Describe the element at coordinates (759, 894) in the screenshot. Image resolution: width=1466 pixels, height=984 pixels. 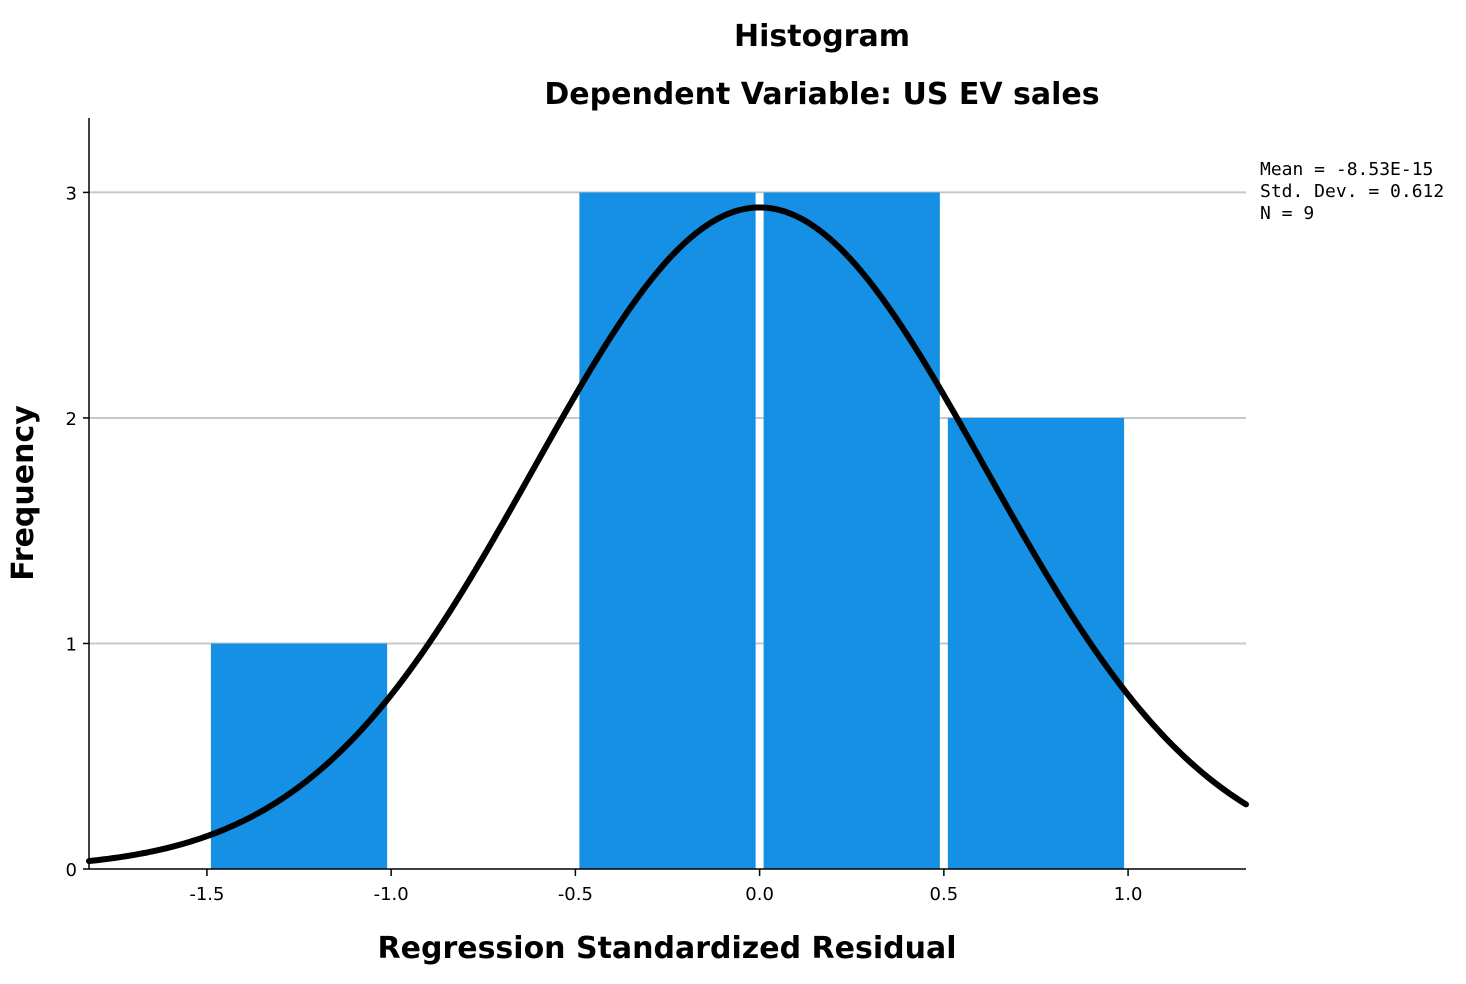
I see `x-tick-label-3: 0.0` at that location.